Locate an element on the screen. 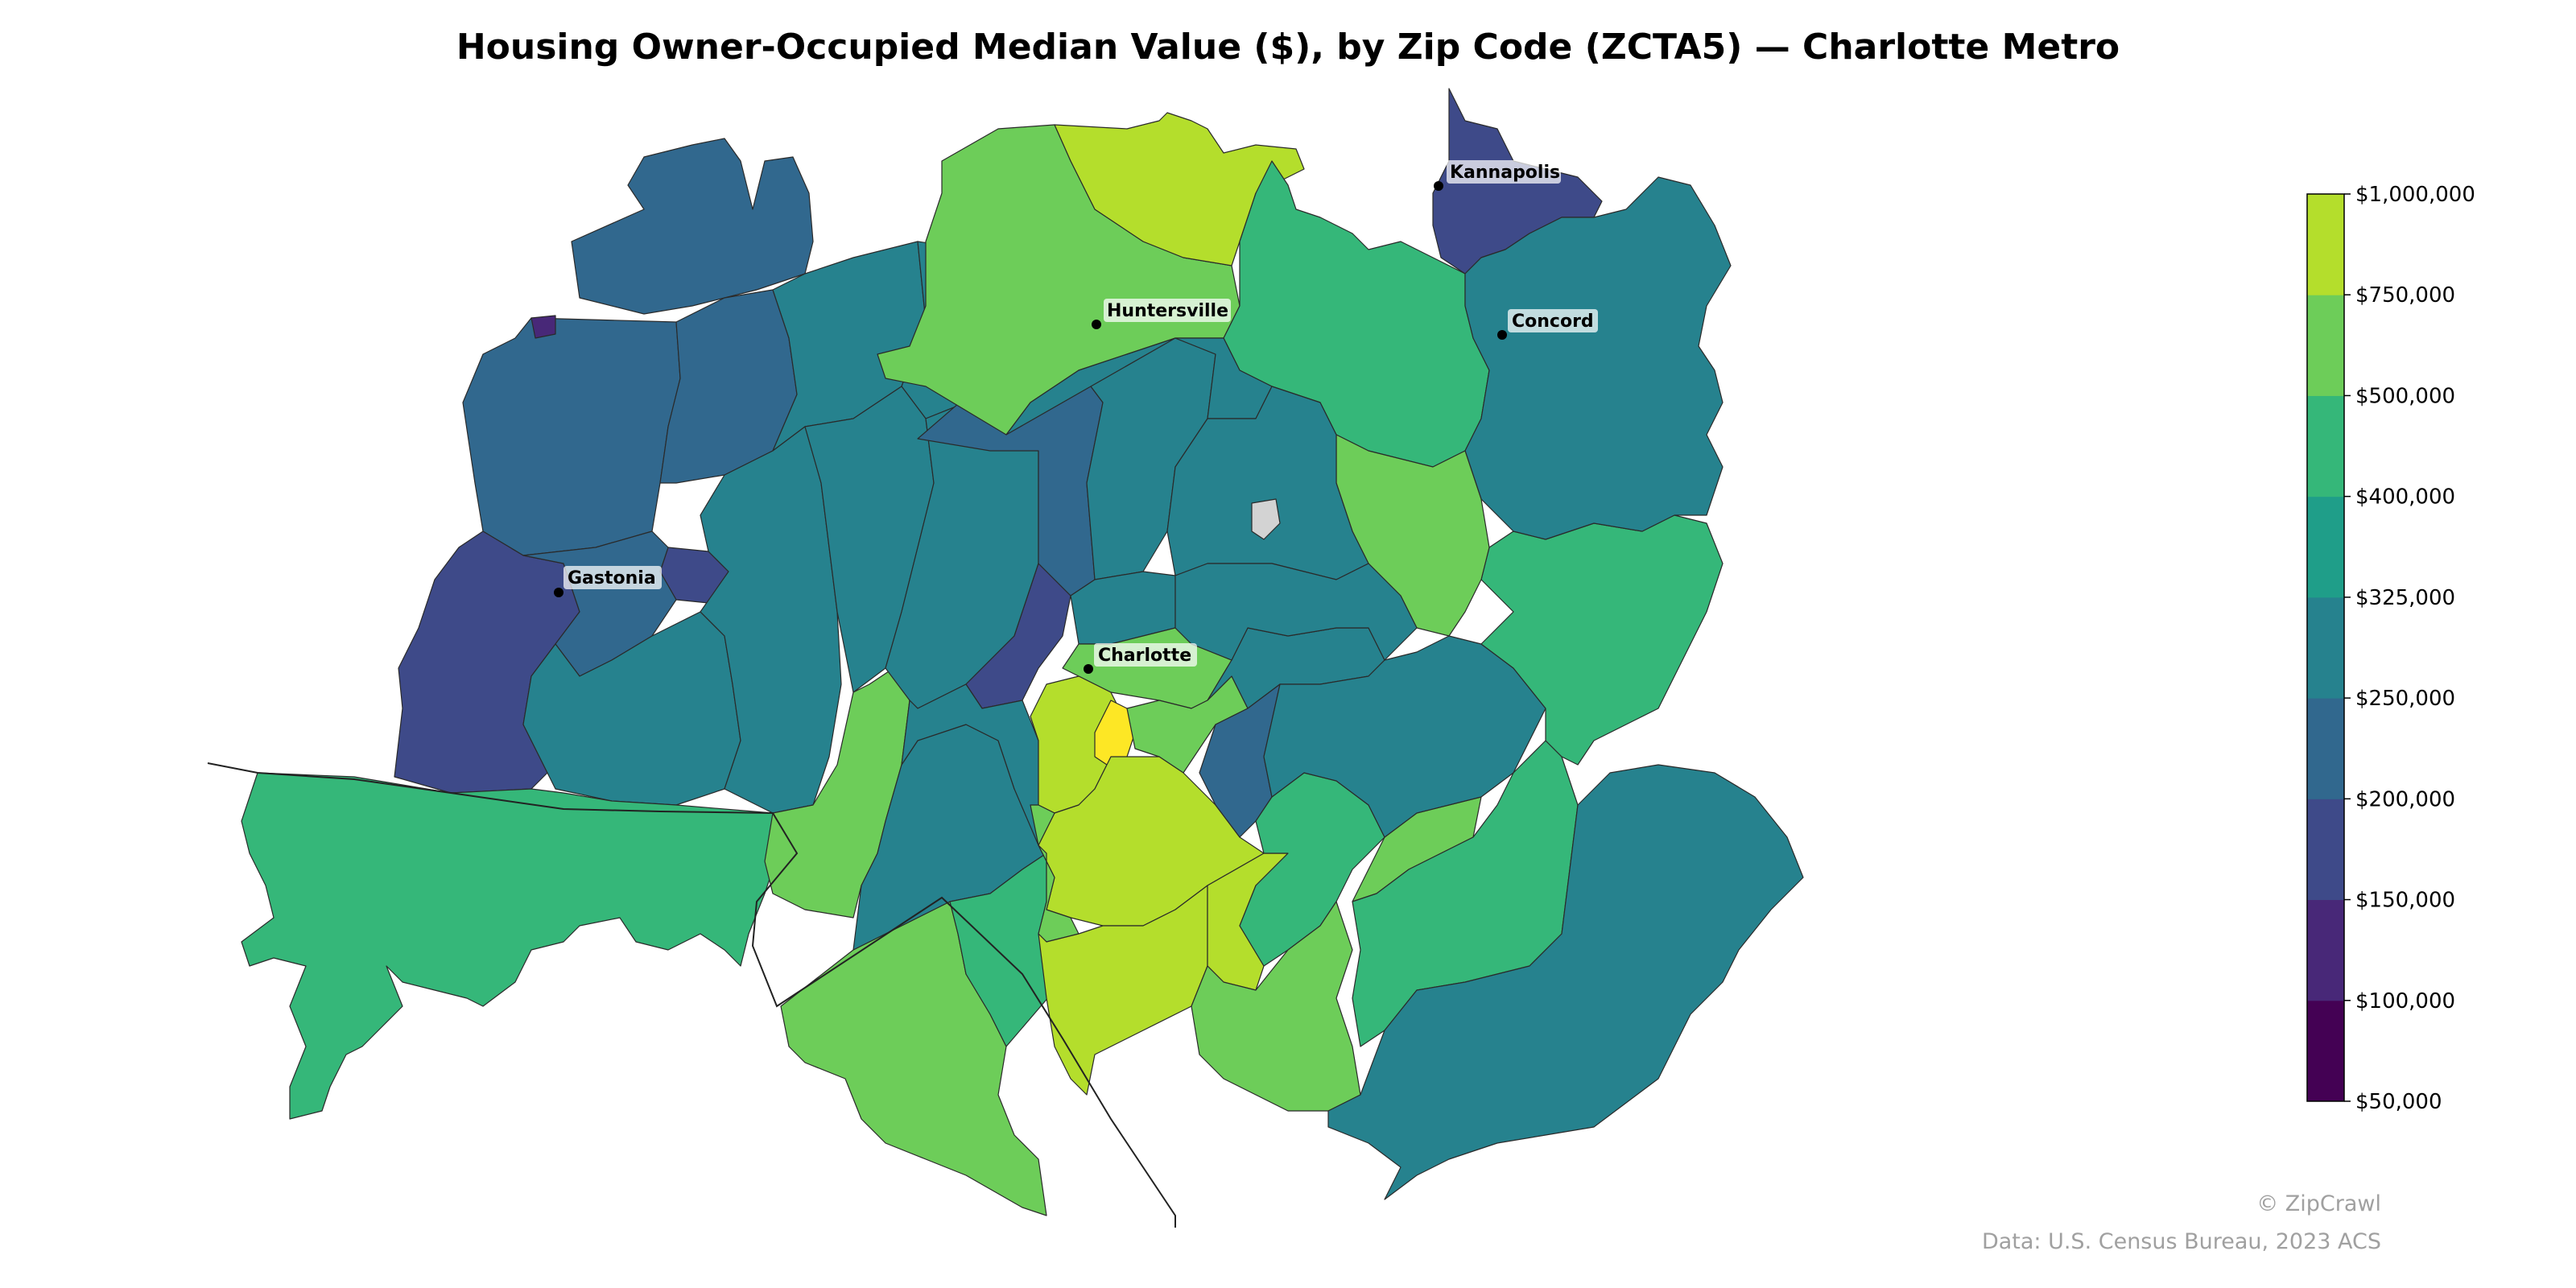 This screenshot has width=2576, height=1288. colorbar-tick-label: $750,000 is located at coordinates (2405, 295).